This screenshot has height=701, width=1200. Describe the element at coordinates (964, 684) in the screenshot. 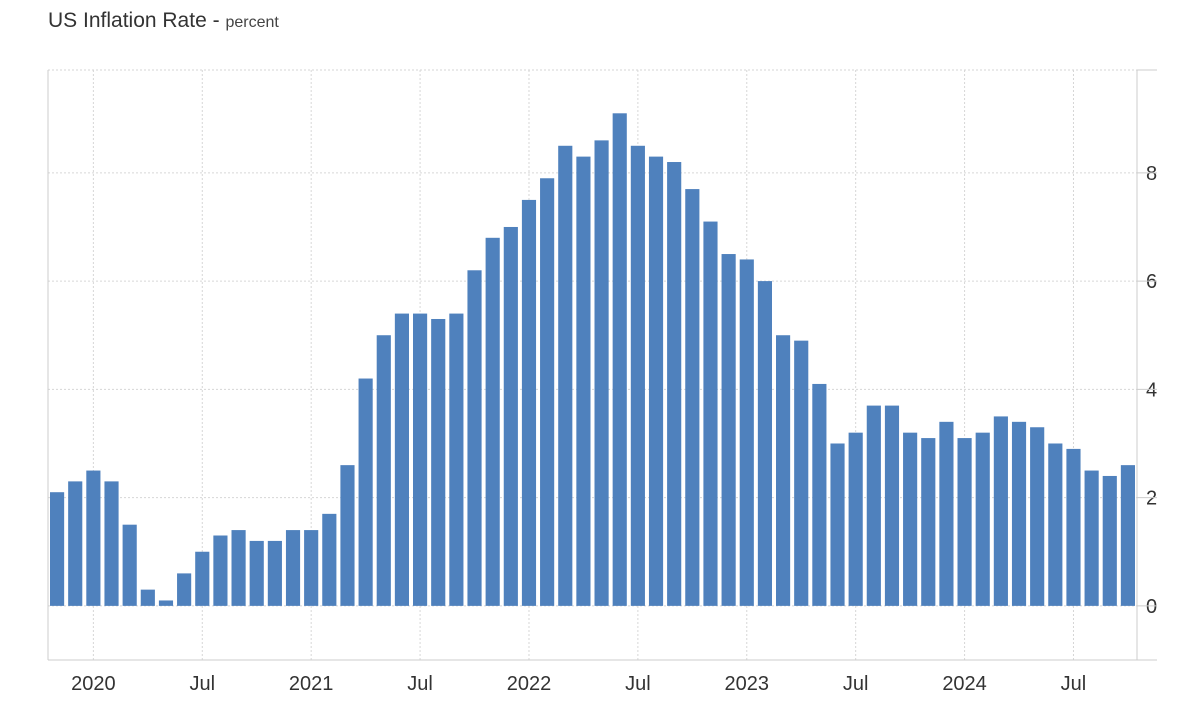

I see `x-tick-label: 2024` at that location.